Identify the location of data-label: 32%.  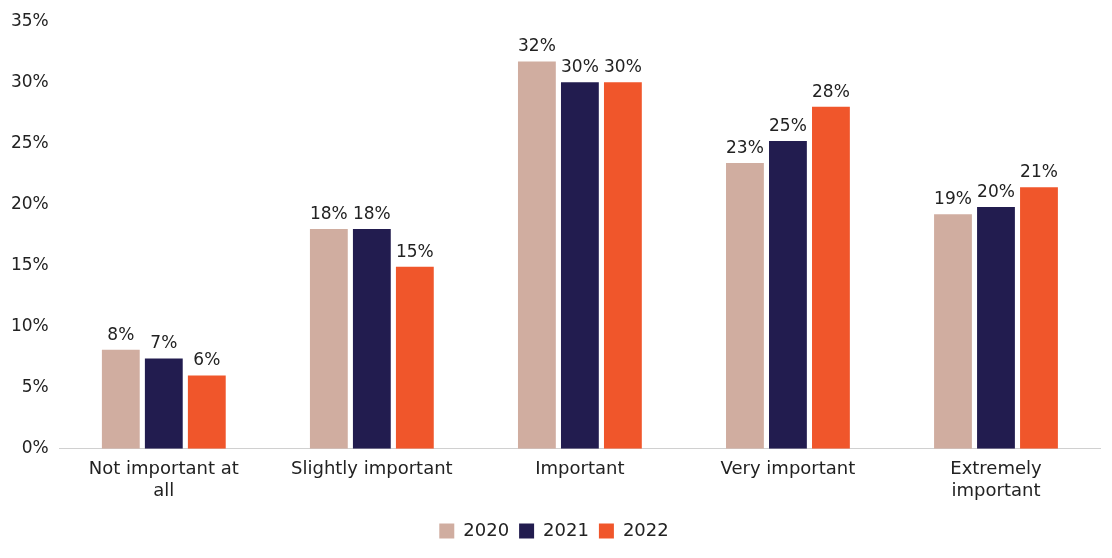
(537, 45).